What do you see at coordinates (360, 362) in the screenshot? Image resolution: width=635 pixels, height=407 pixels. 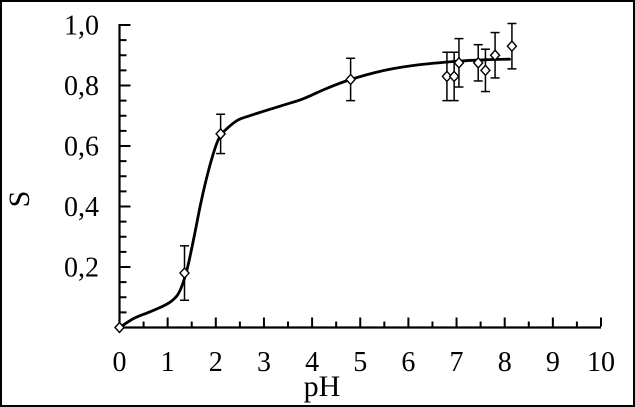 I see `x-tick-label: 5` at bounding box center [360, 362].